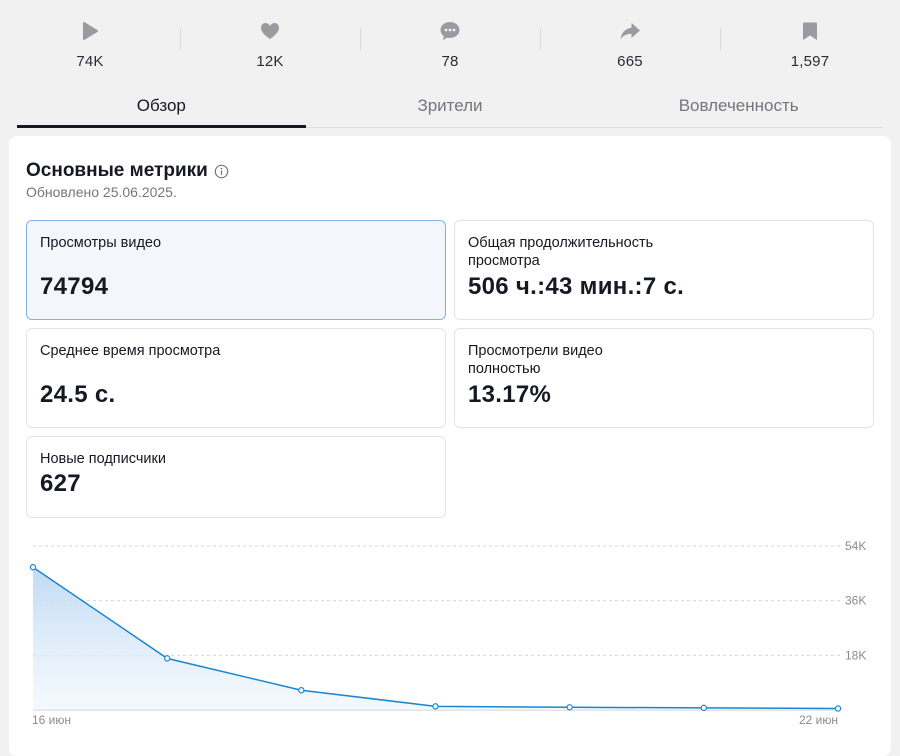  Describe the element at coordinates (630, 61) in the screenshot. I see `stat-shares-value: 665` at that location.